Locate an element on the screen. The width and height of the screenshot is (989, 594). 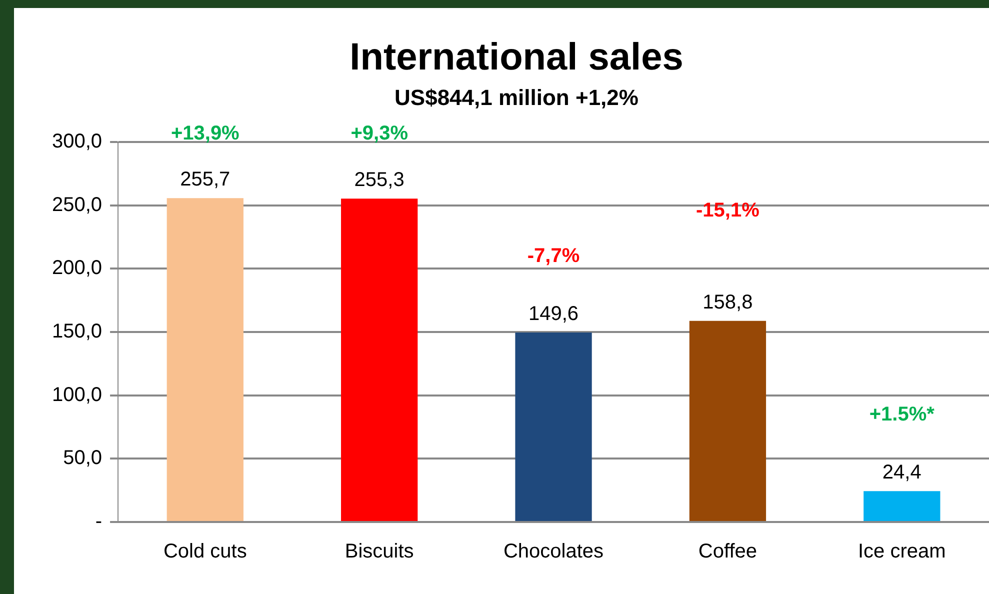
y-tick-label: 200,0 is located at coordinates (77, 268).